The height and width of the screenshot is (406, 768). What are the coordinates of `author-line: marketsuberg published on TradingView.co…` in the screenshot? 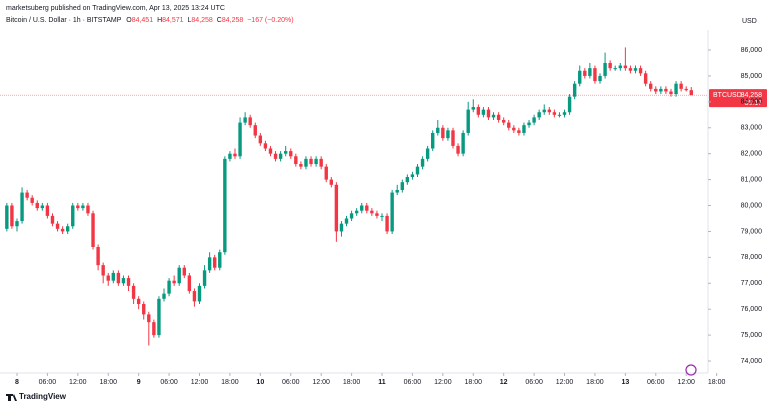 It's located at (115, 8).